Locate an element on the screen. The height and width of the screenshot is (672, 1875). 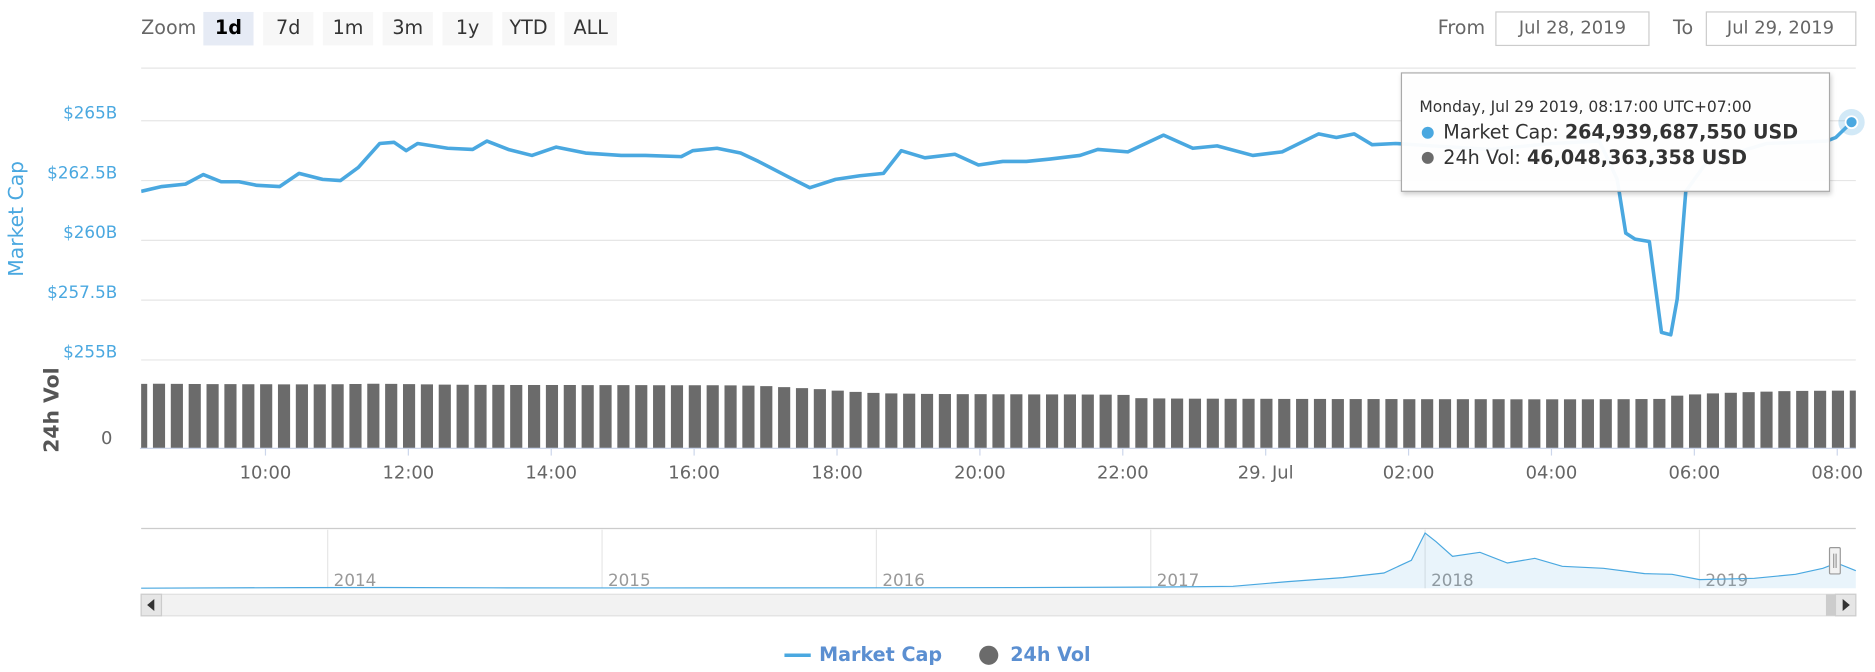
legend: Market Cap 24h Vol is located at coordinates (937, 654).